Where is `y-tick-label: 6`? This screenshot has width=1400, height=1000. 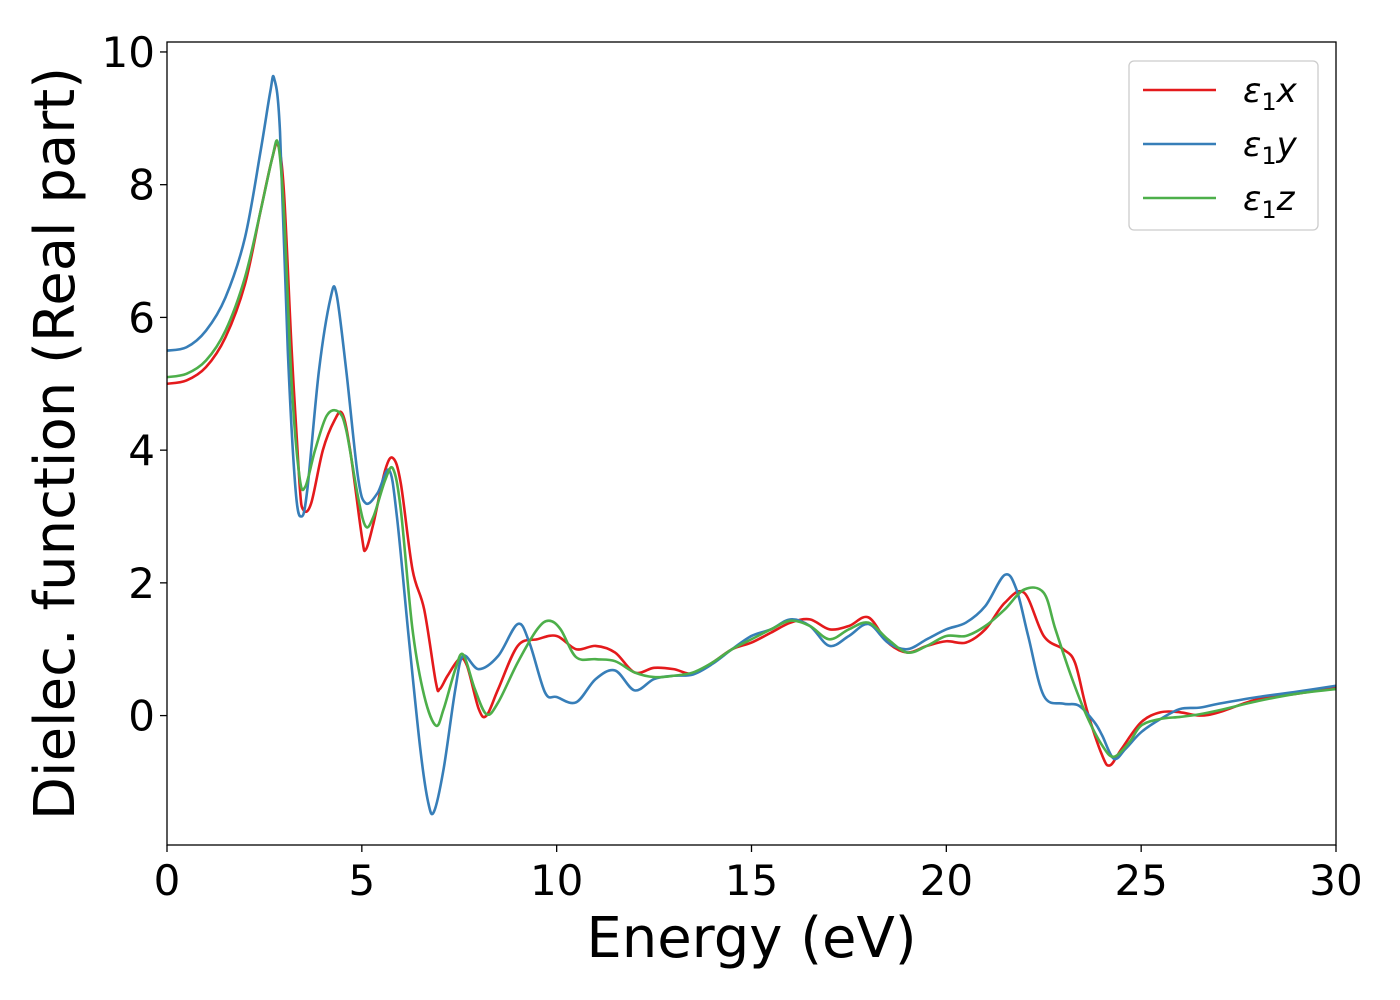 y-tick-label: 6 is located at coordinates (141, 317).